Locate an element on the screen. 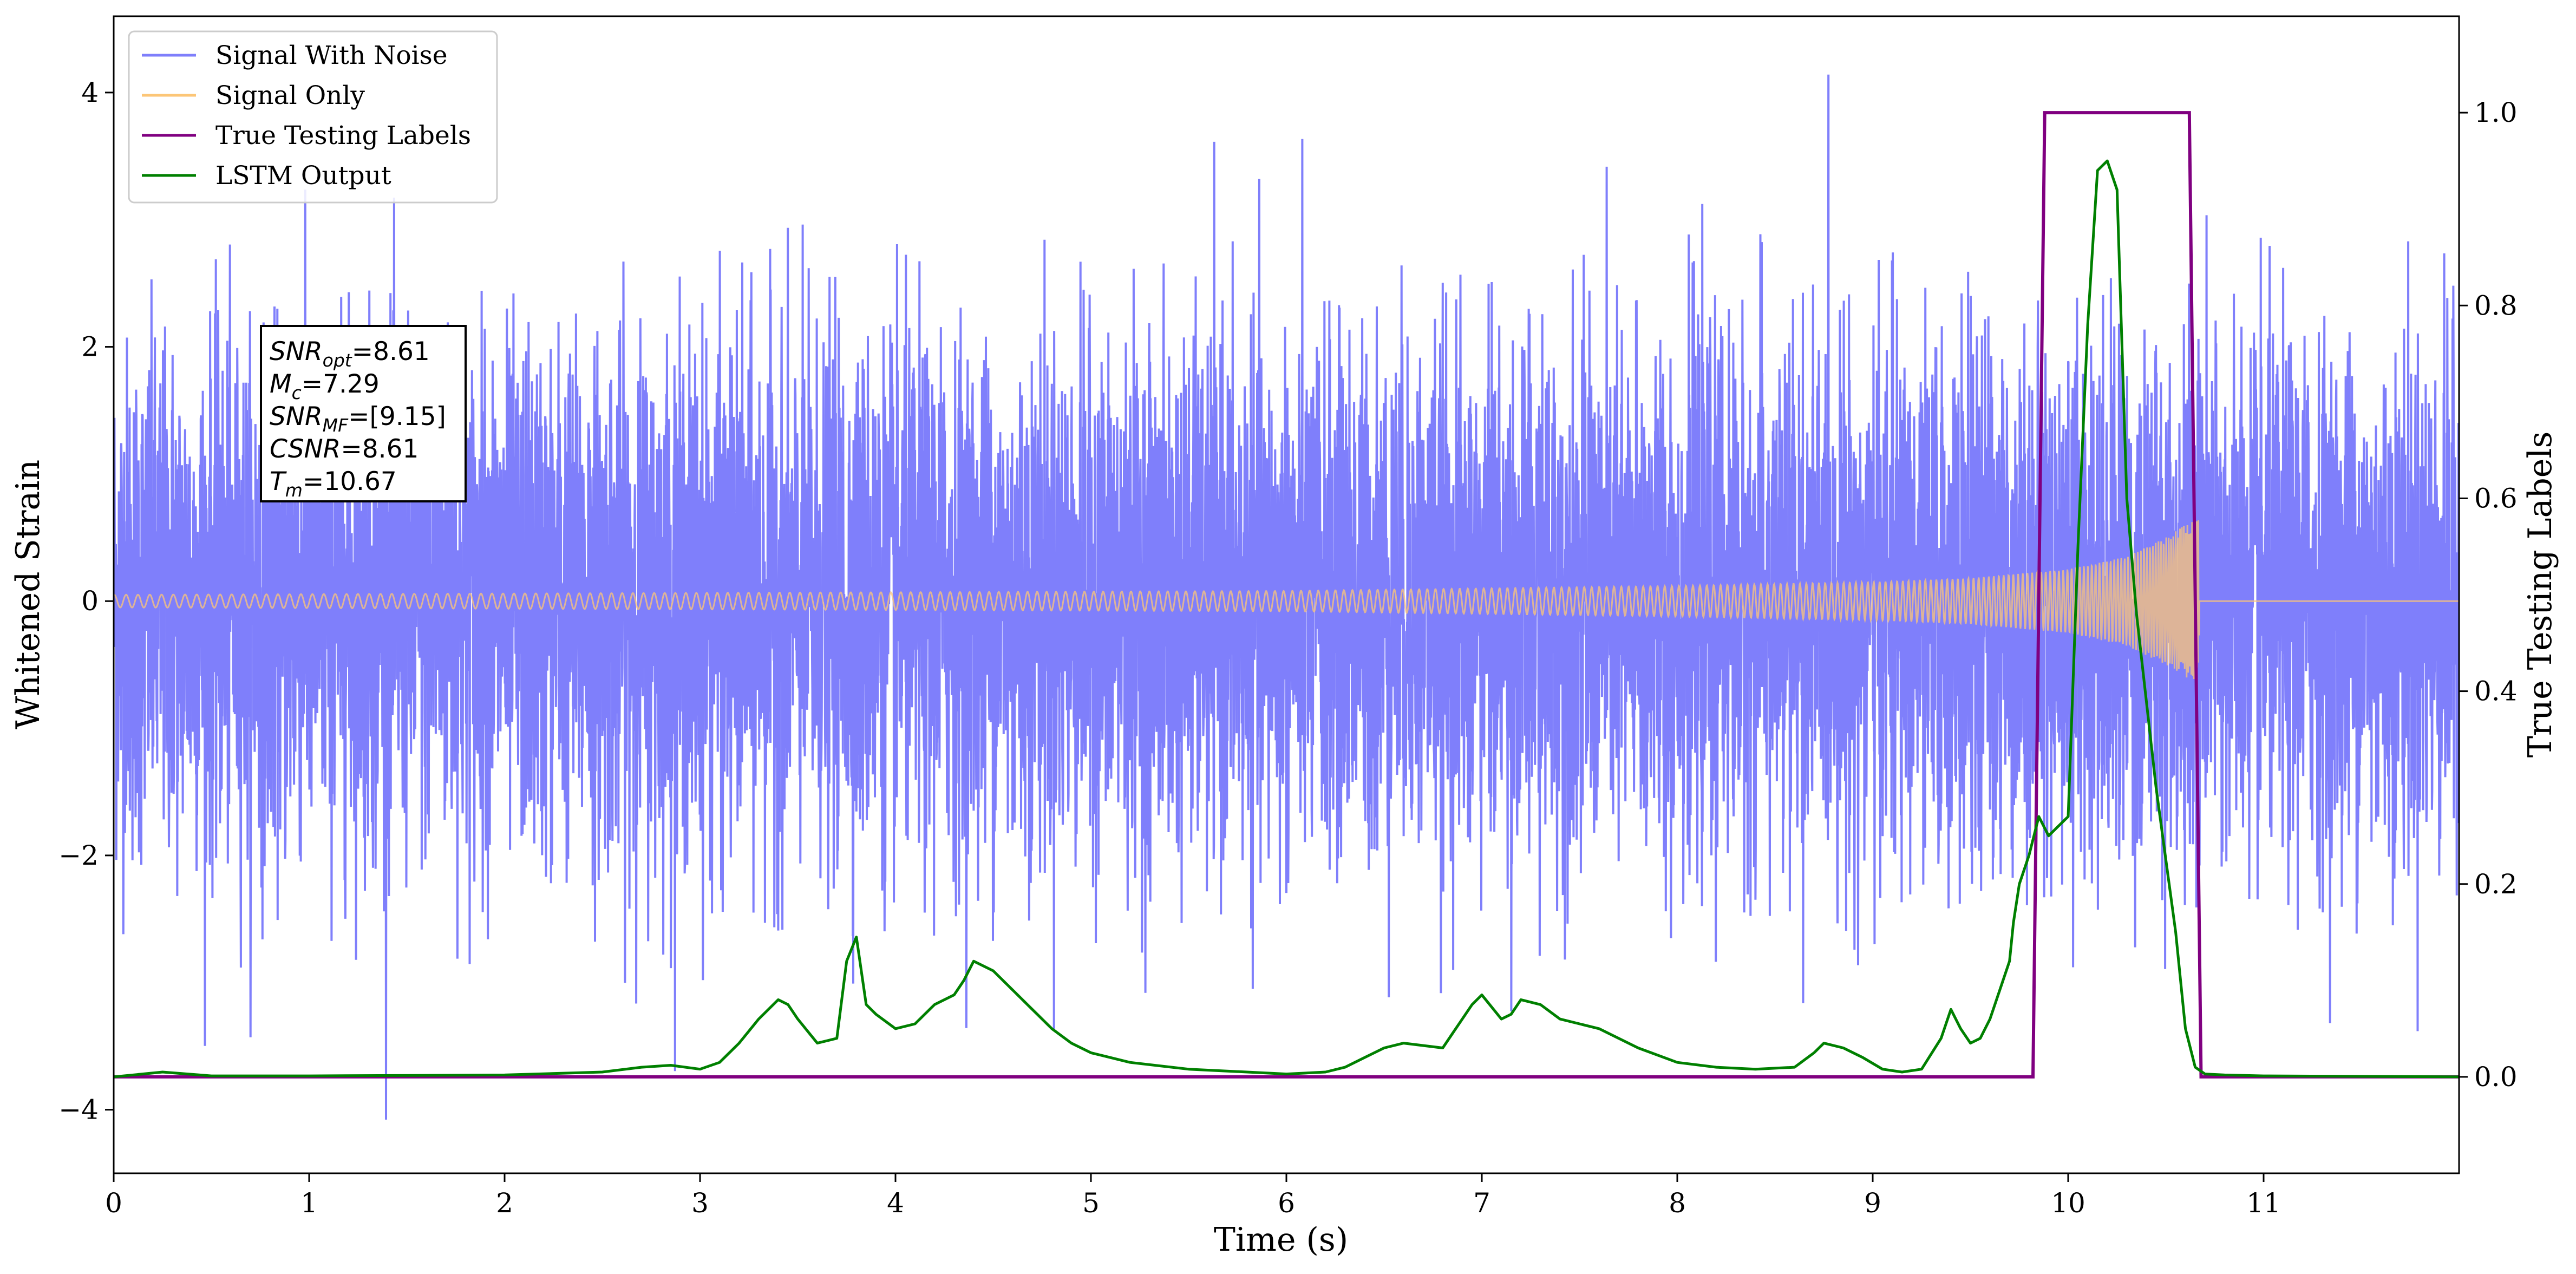 The image size is (2576, 1274). annotation-line: Tm=10.67 is located at coordinates (333, 484).